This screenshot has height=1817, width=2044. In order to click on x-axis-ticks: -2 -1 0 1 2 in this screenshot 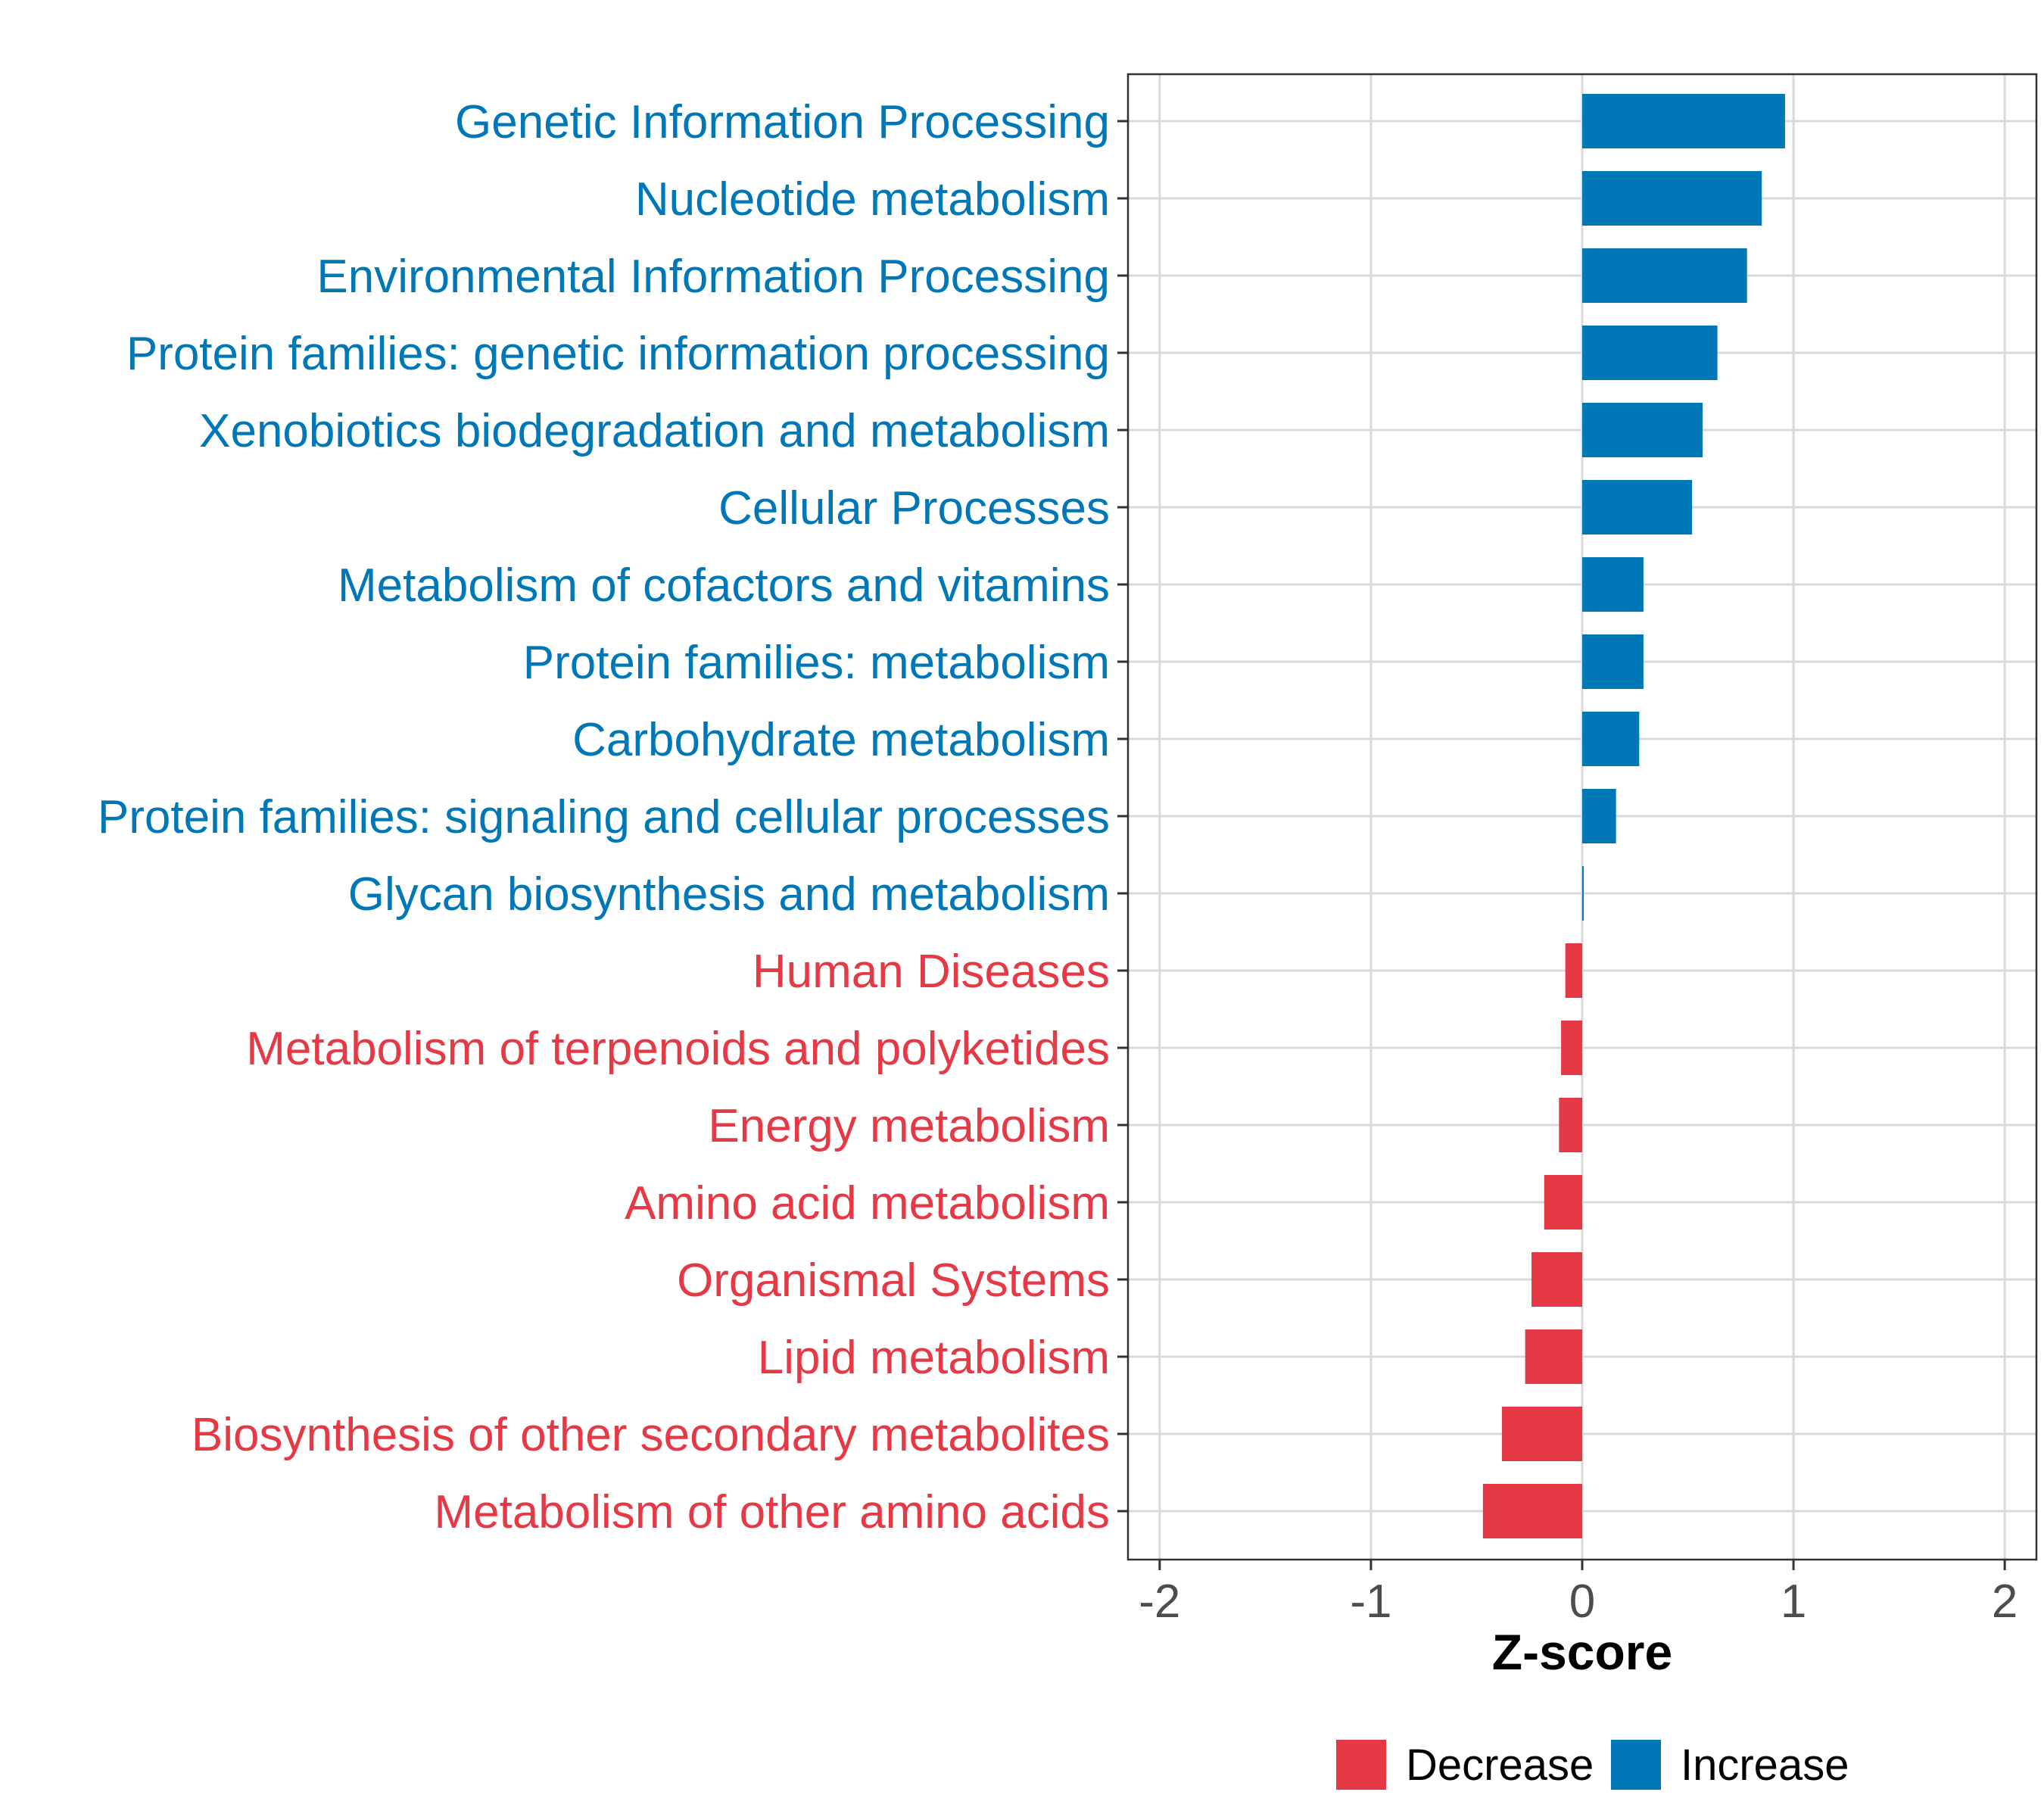, I will do `click(1578, 1594)`.